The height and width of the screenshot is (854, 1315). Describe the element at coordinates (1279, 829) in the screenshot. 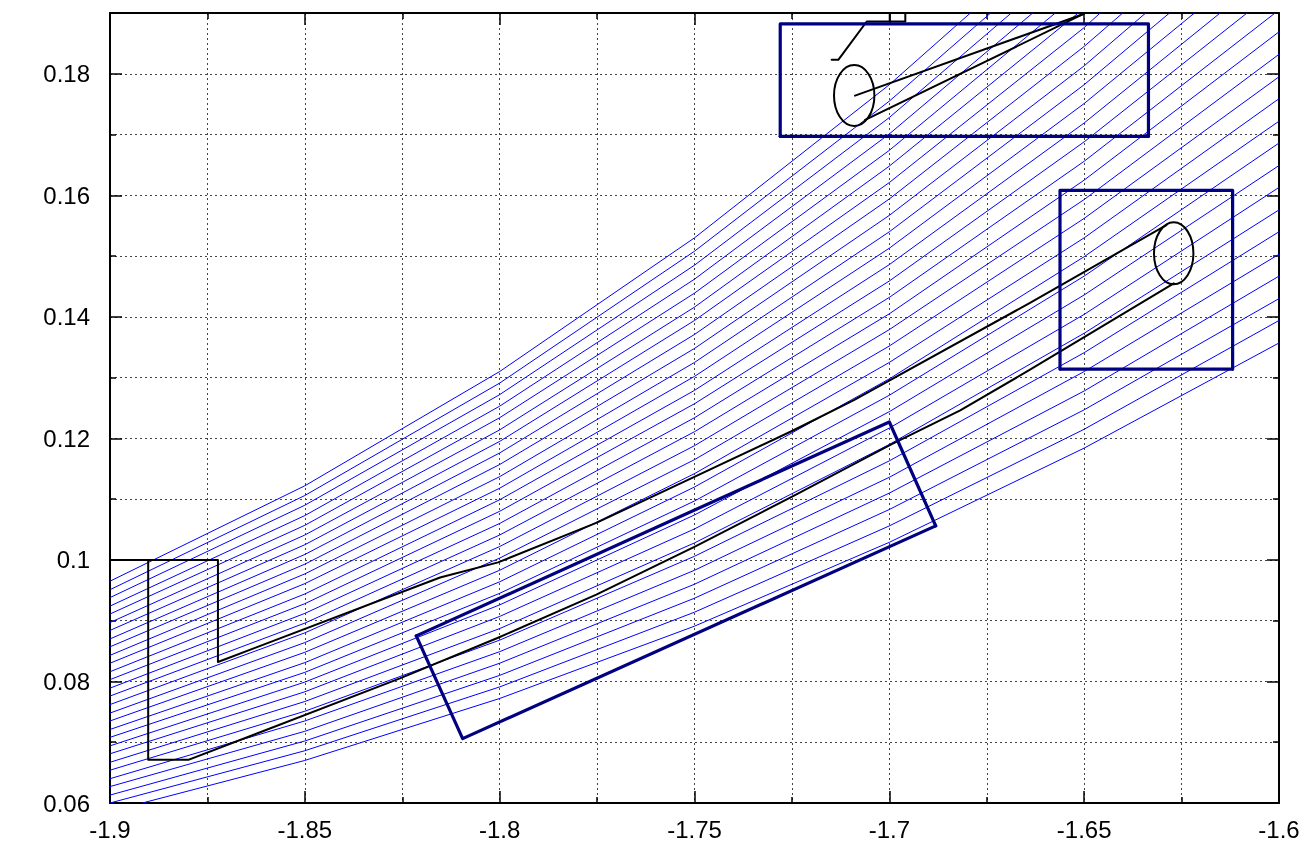

I see `x-tick-label: -1.6` at that location.